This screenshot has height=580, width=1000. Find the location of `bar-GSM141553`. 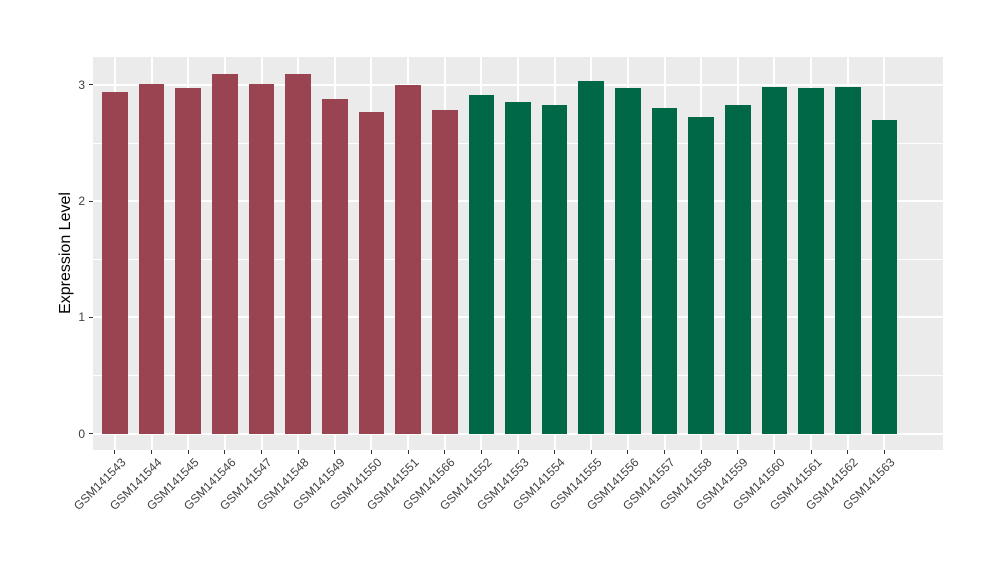

bar-GSM141553 is located at coordinates (518, 268).